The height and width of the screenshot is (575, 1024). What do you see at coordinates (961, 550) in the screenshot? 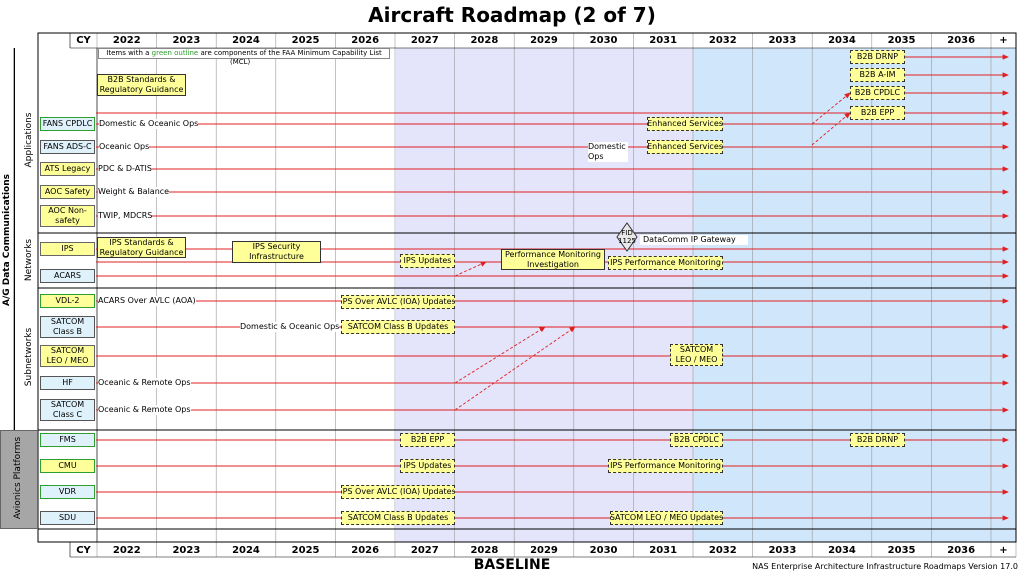
I see `bottom-year-2036: 2036` at bounding box center [961, 550].